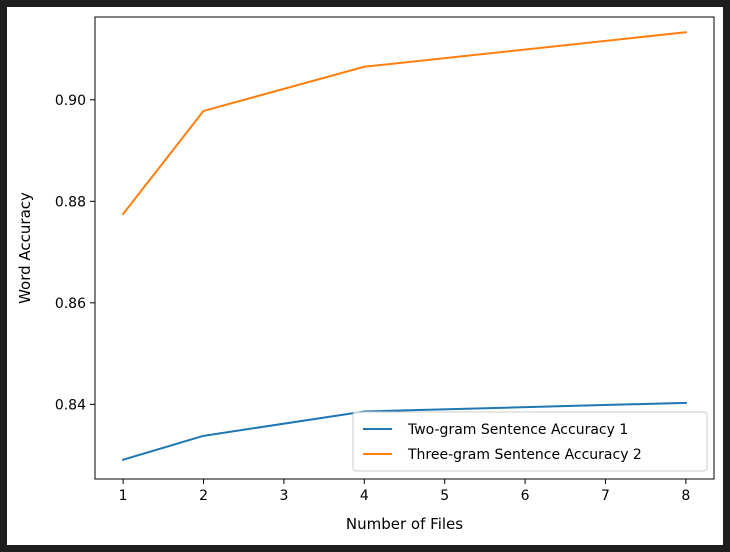 The image size is (730, 552). What do you see at coordinates (283, 496) in the screenshot?
I see `x-tick-label: 3` at bounding box center [283, 496].